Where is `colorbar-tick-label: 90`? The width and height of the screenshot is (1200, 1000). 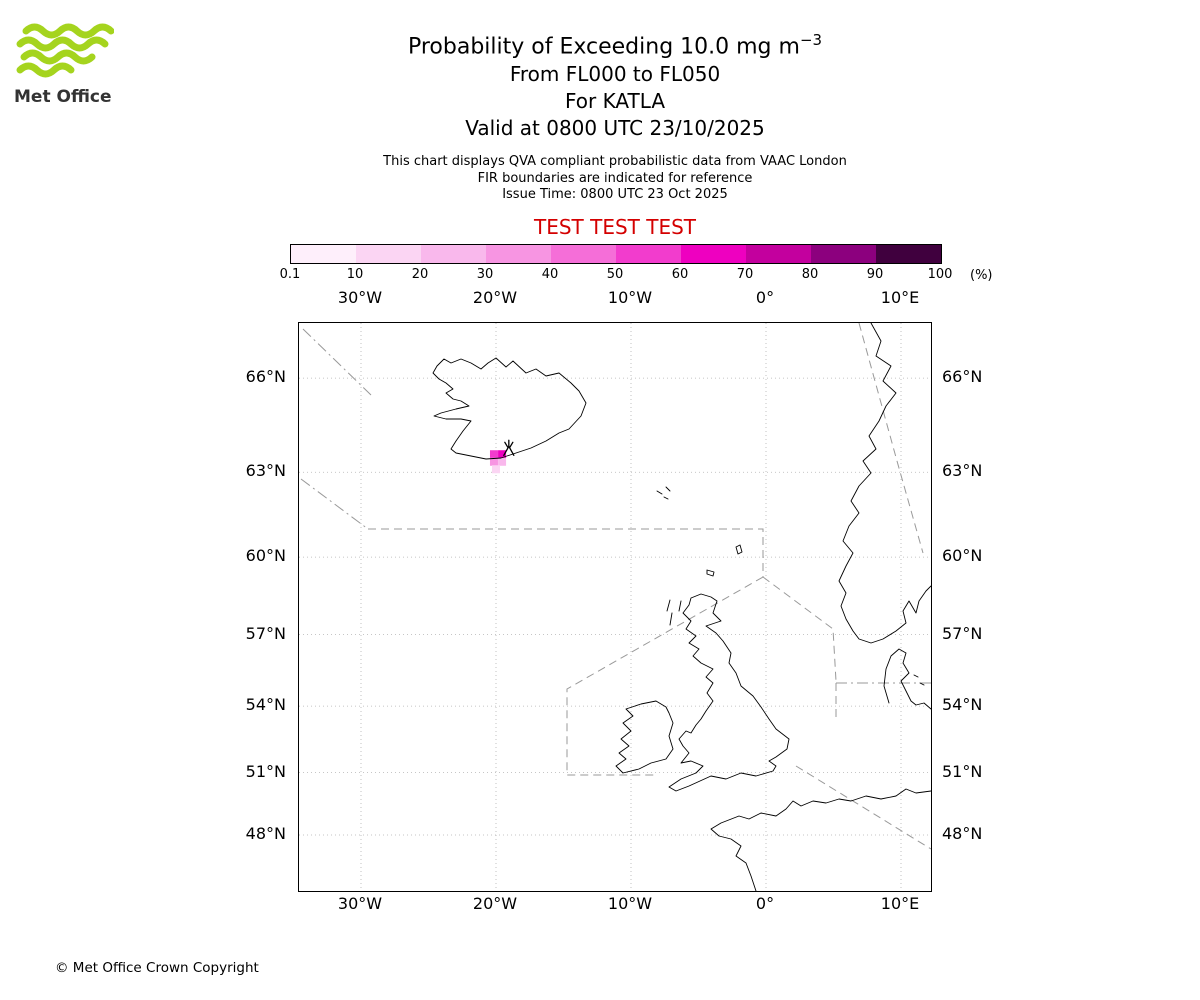
colorbar-tick-label: 90 is located at coordinates (875, 274).